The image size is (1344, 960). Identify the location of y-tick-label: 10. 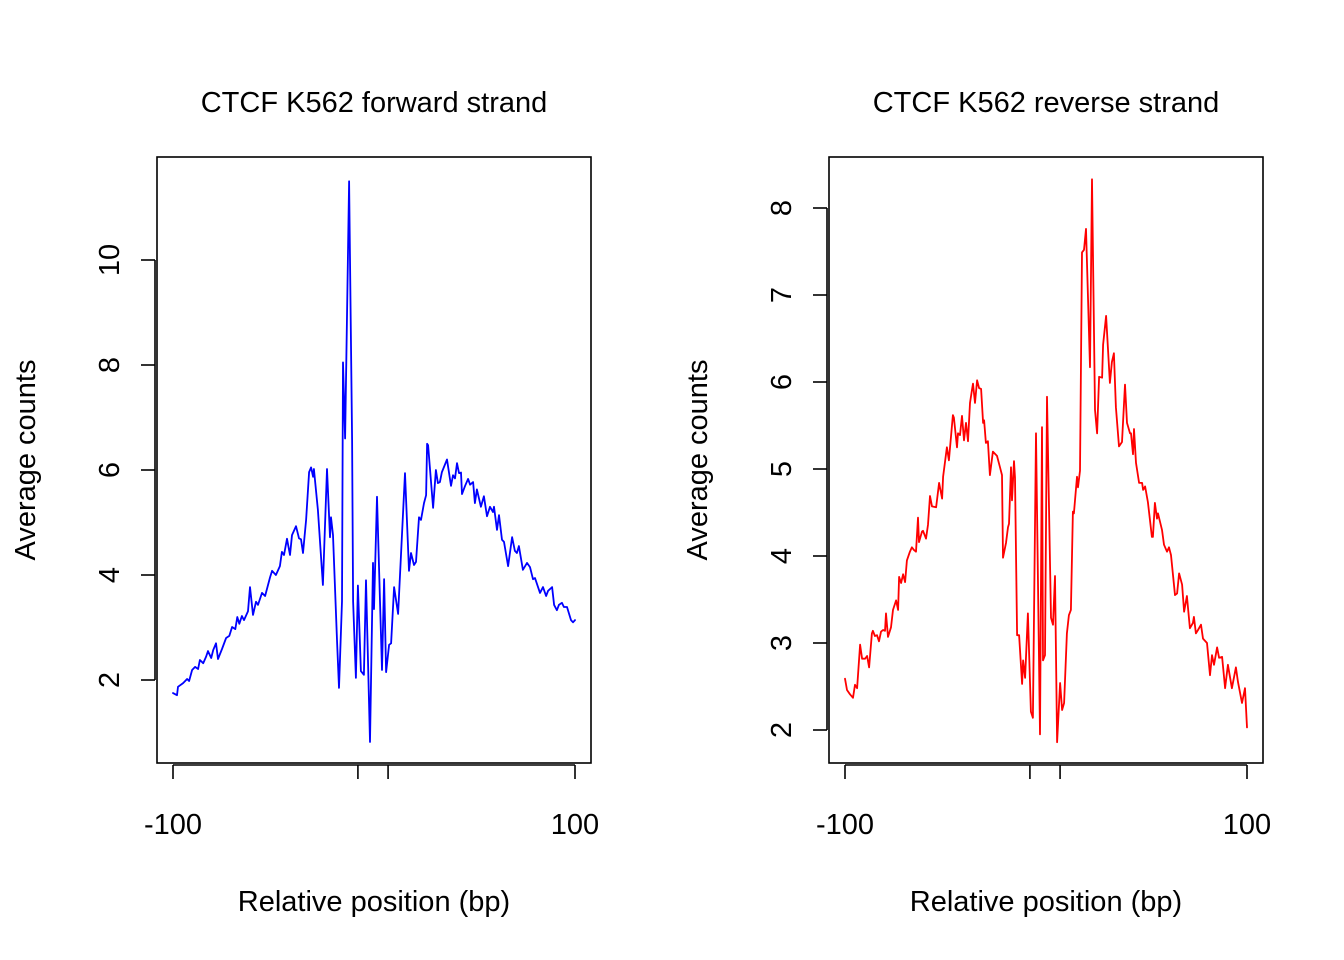
(110, 260).